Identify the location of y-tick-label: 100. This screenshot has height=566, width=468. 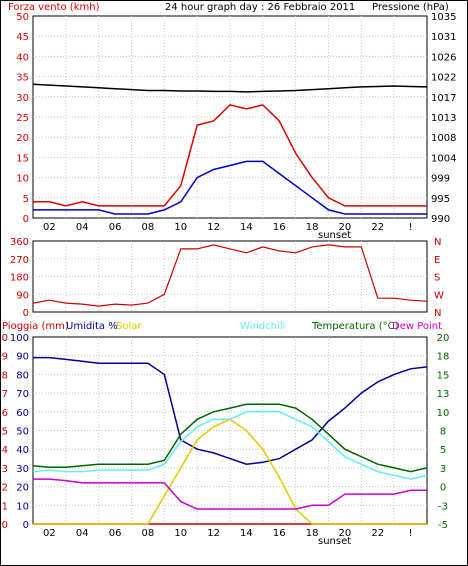
(19, 338).